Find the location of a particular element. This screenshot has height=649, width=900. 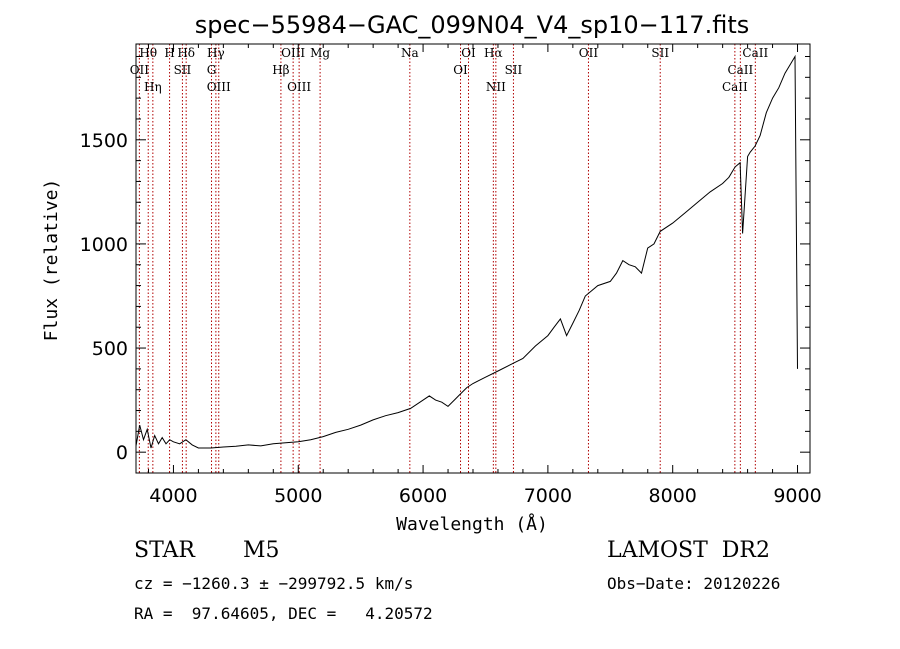

y-tick-label: 1000 is located at coordinates (104, 245).